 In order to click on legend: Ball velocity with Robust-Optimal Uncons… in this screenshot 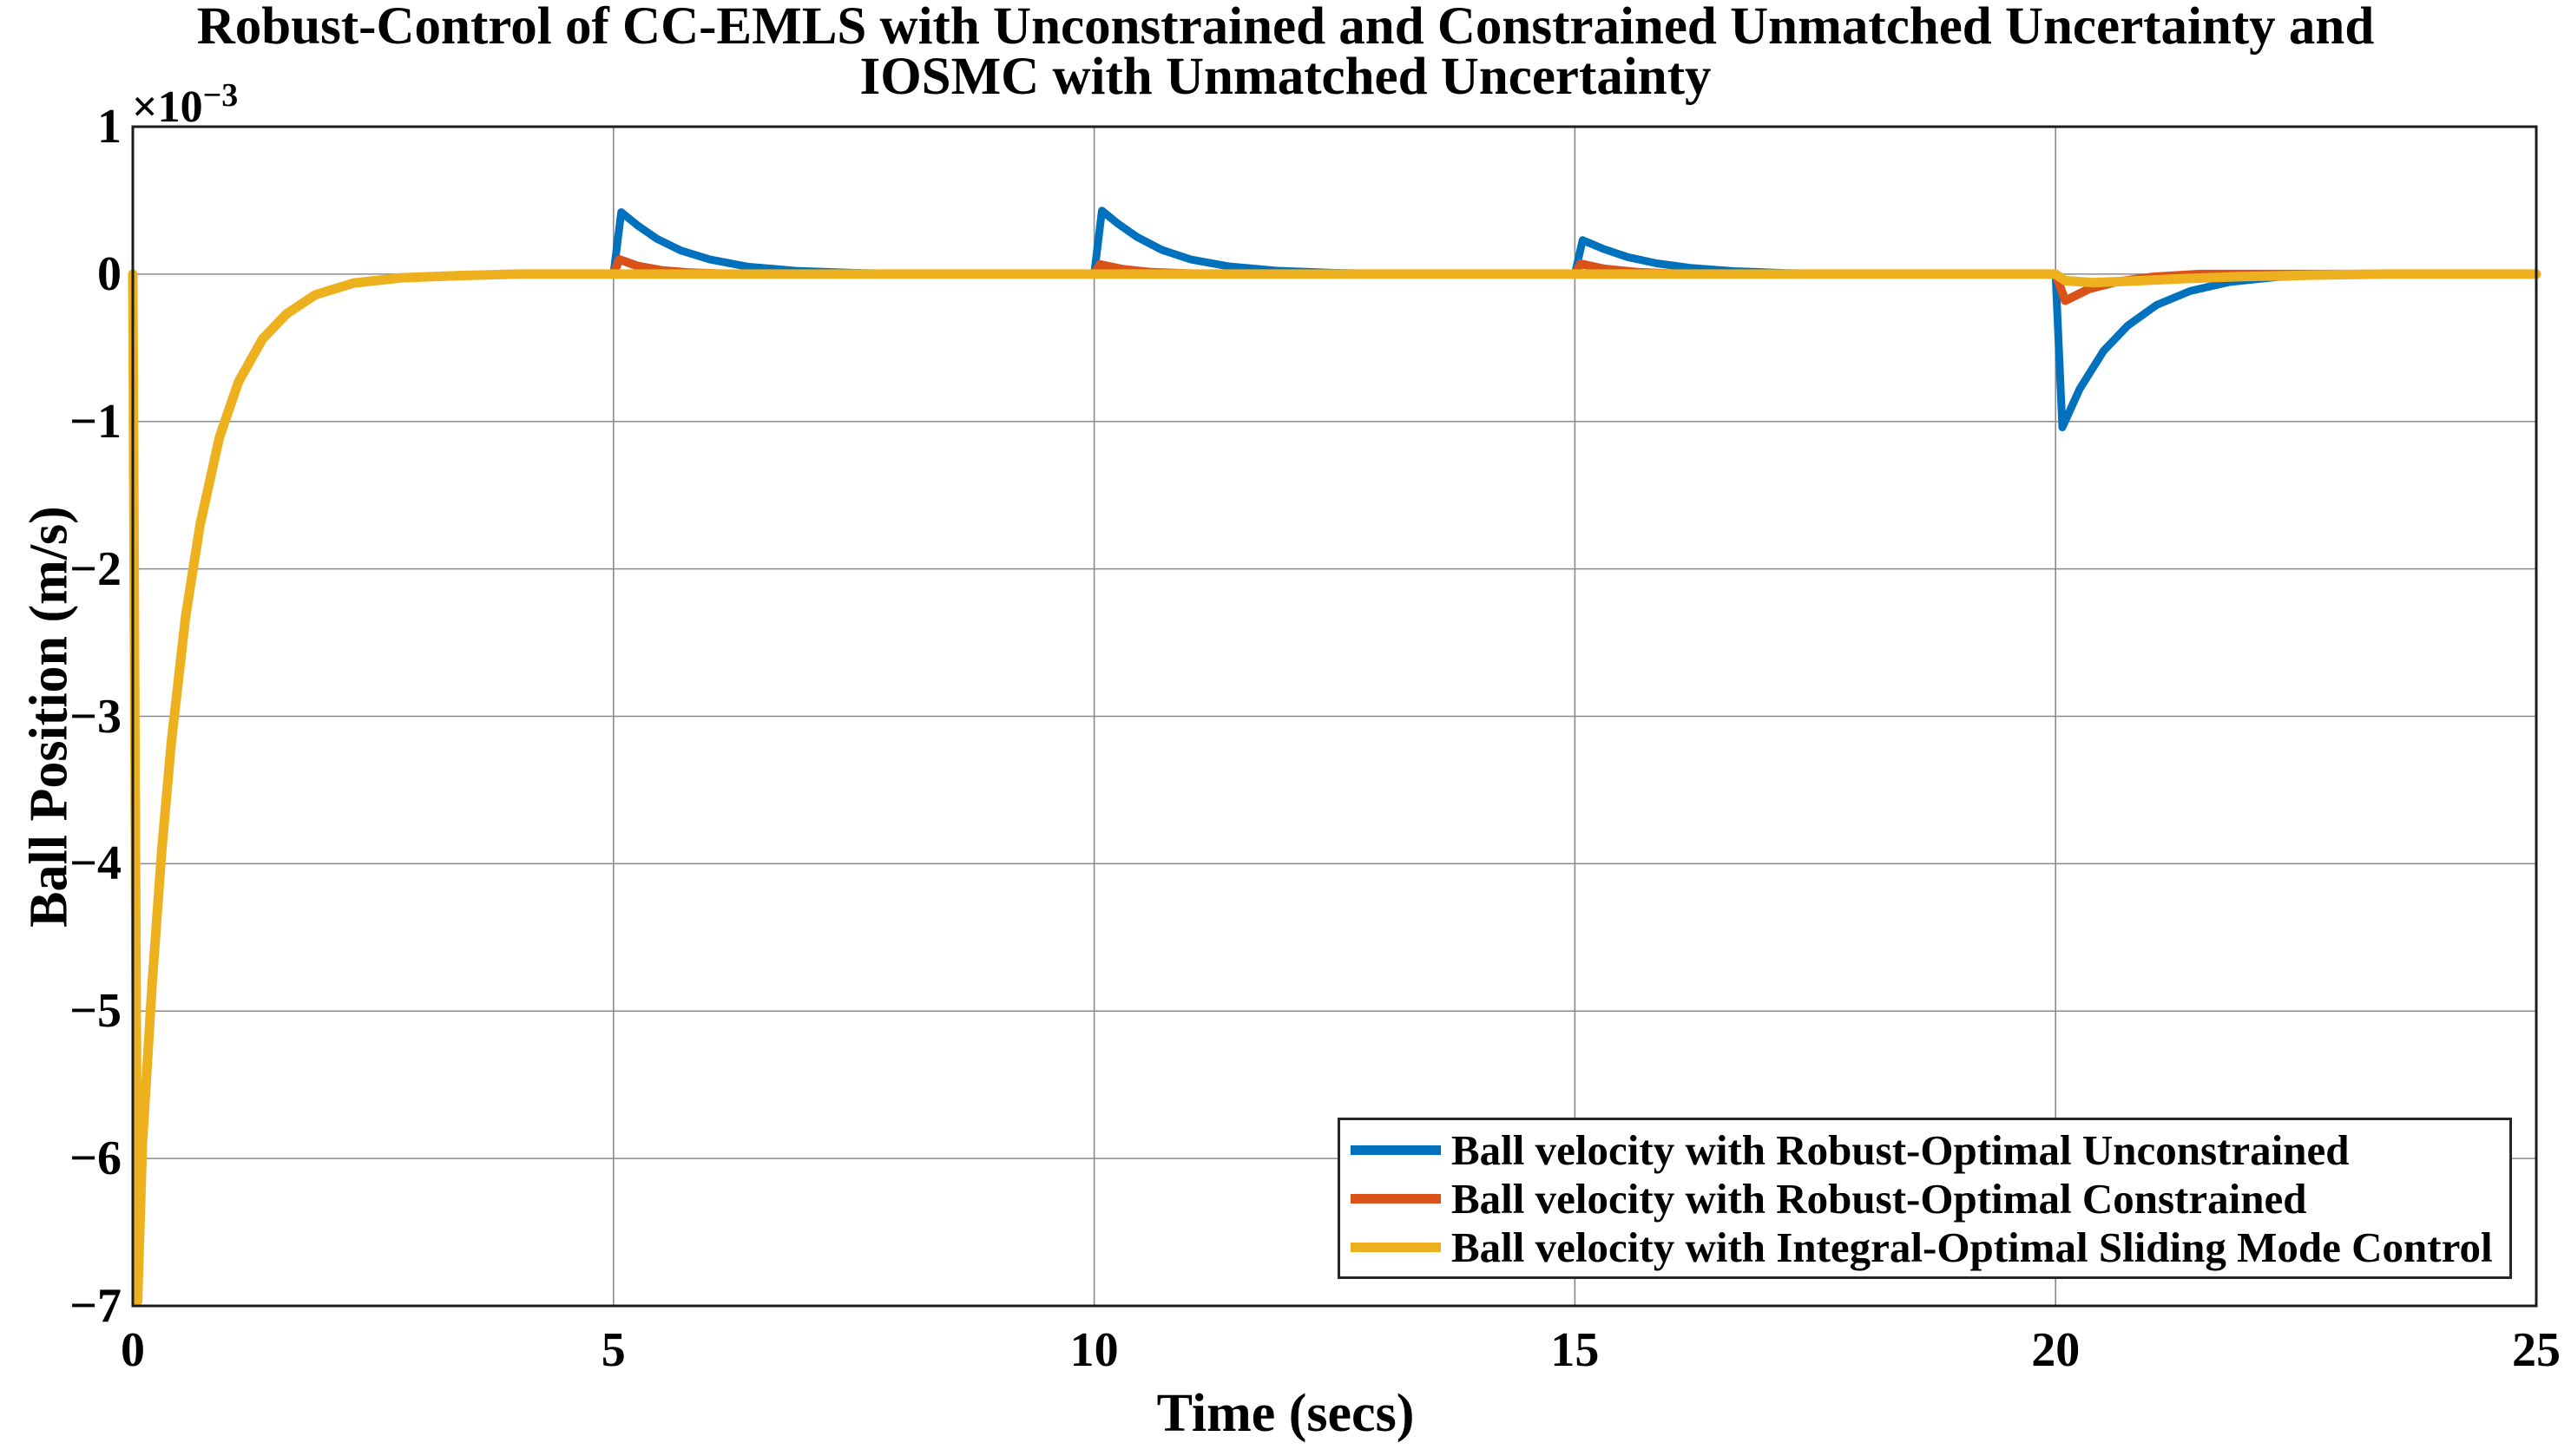, I will do `click(1925, 1198)`.